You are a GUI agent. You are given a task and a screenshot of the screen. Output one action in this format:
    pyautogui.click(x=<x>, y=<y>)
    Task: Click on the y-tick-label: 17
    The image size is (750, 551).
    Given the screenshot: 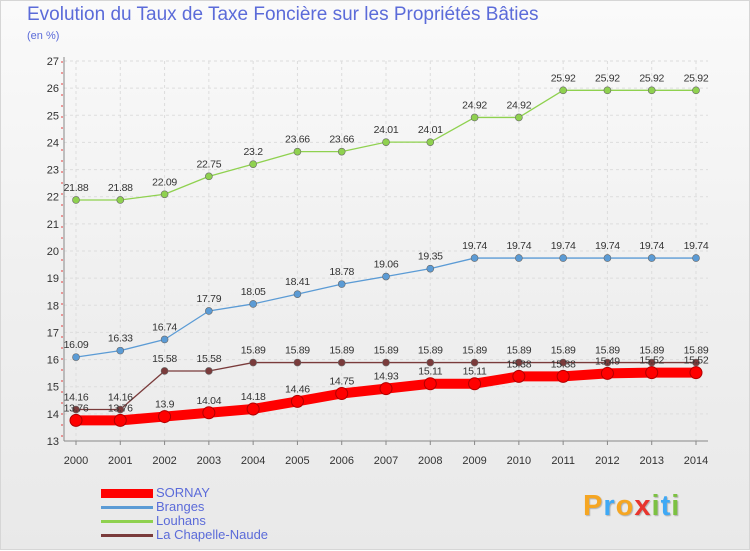 What is the action you would take?
    pyautogui.click(x=53, y=333)
    